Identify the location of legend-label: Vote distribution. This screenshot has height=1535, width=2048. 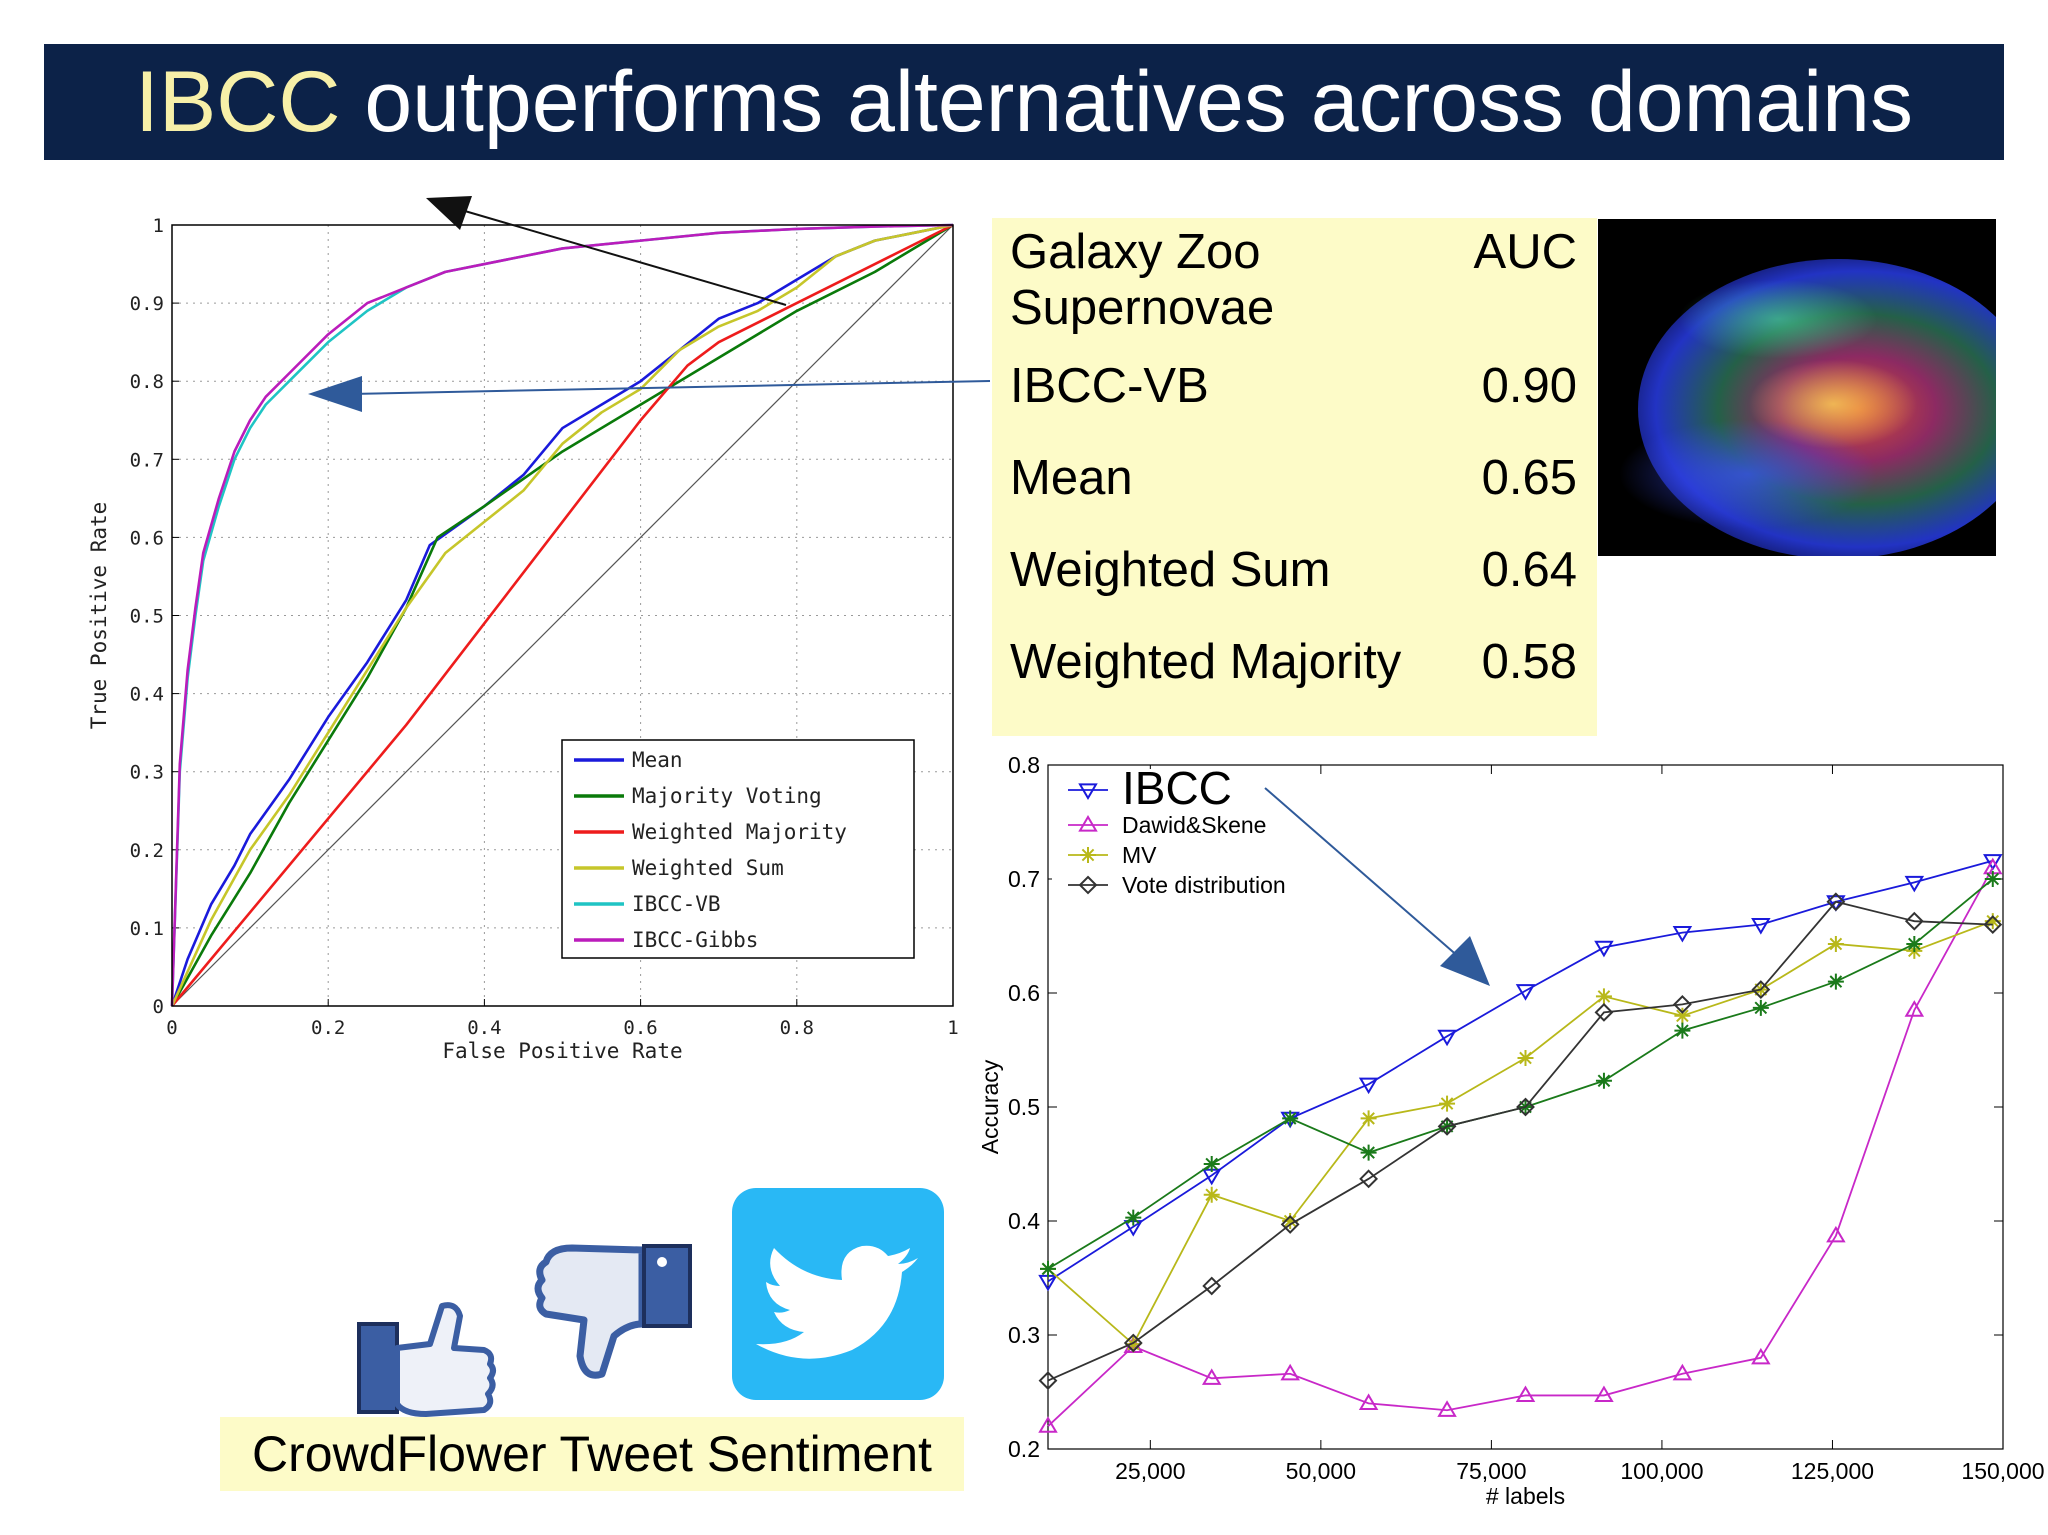
(1204, 885).